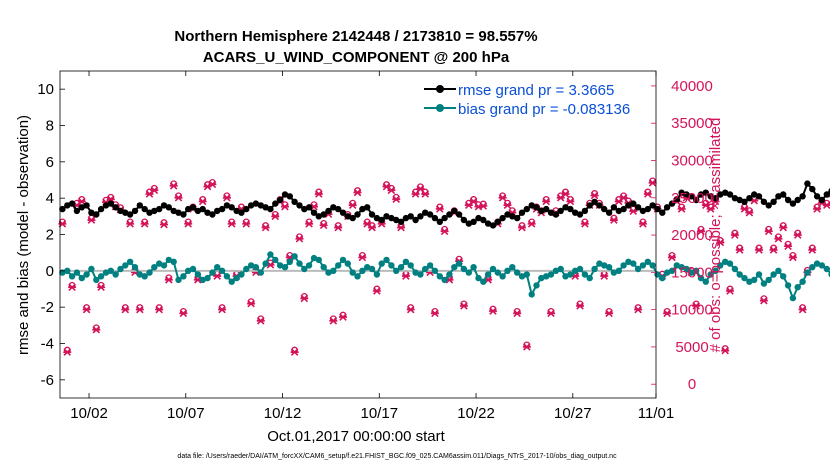 This screenshot has width=830, height=470. I want to click on left-tick-label: 8, so click(50, 126).